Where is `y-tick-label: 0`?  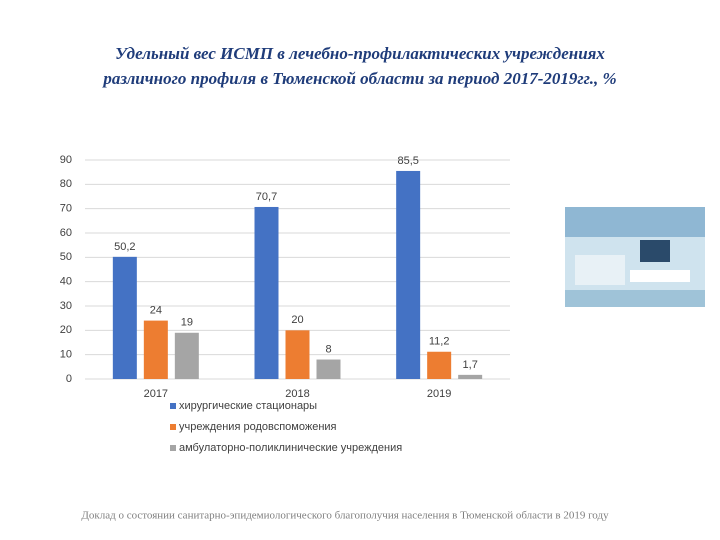
y-tick-label: 0 is located at coordinates (69, 379).